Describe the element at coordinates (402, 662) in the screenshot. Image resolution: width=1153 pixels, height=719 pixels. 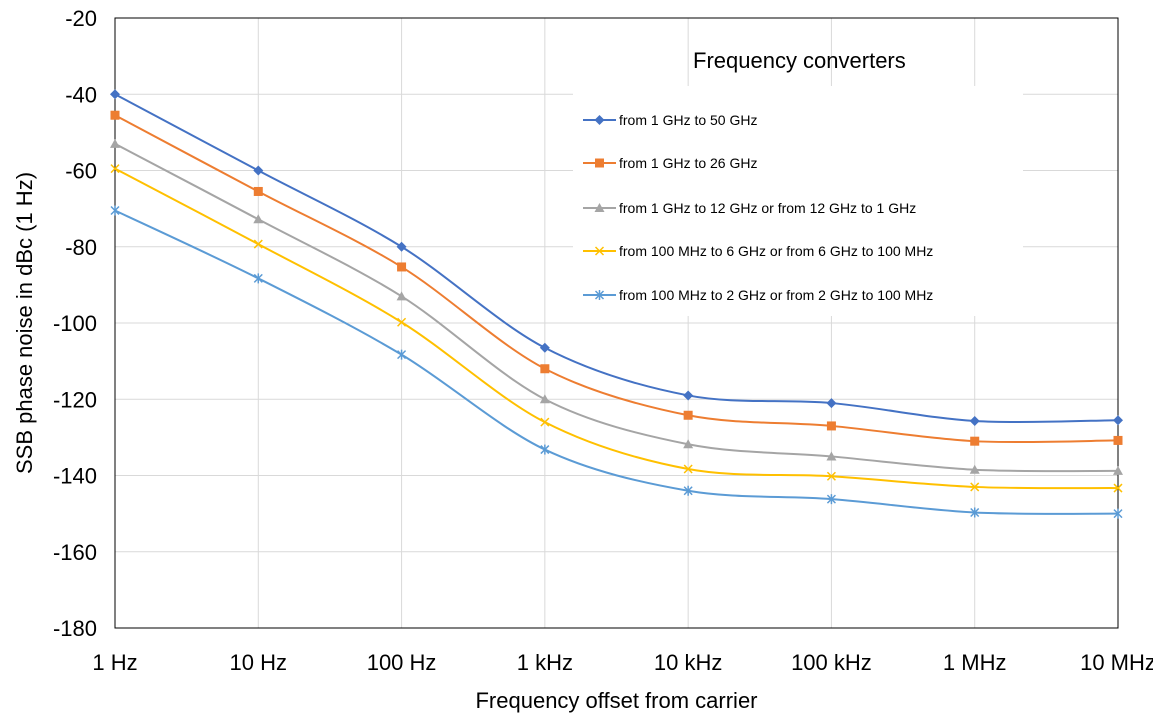
I see `x-tick-label: 100 Hz` at that location.